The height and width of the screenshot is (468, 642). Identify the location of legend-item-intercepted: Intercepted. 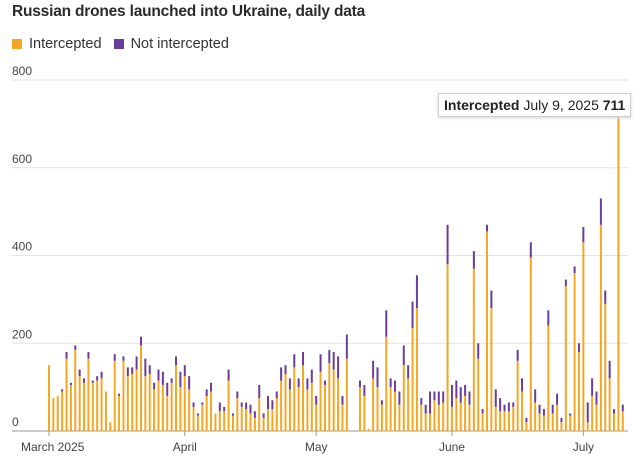
(57, 44).